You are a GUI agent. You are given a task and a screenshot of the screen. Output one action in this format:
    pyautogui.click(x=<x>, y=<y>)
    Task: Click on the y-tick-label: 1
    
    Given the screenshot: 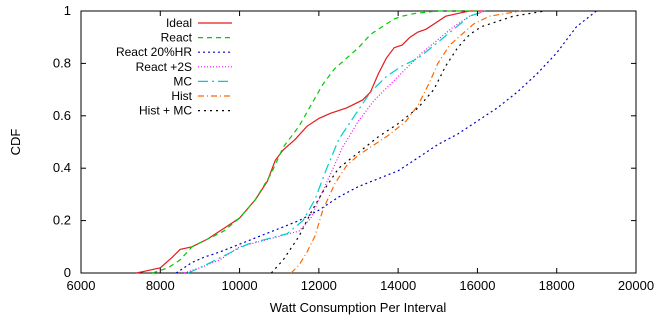 What is the action you would take?
    pyautogui.click(x=67, y=10)
    